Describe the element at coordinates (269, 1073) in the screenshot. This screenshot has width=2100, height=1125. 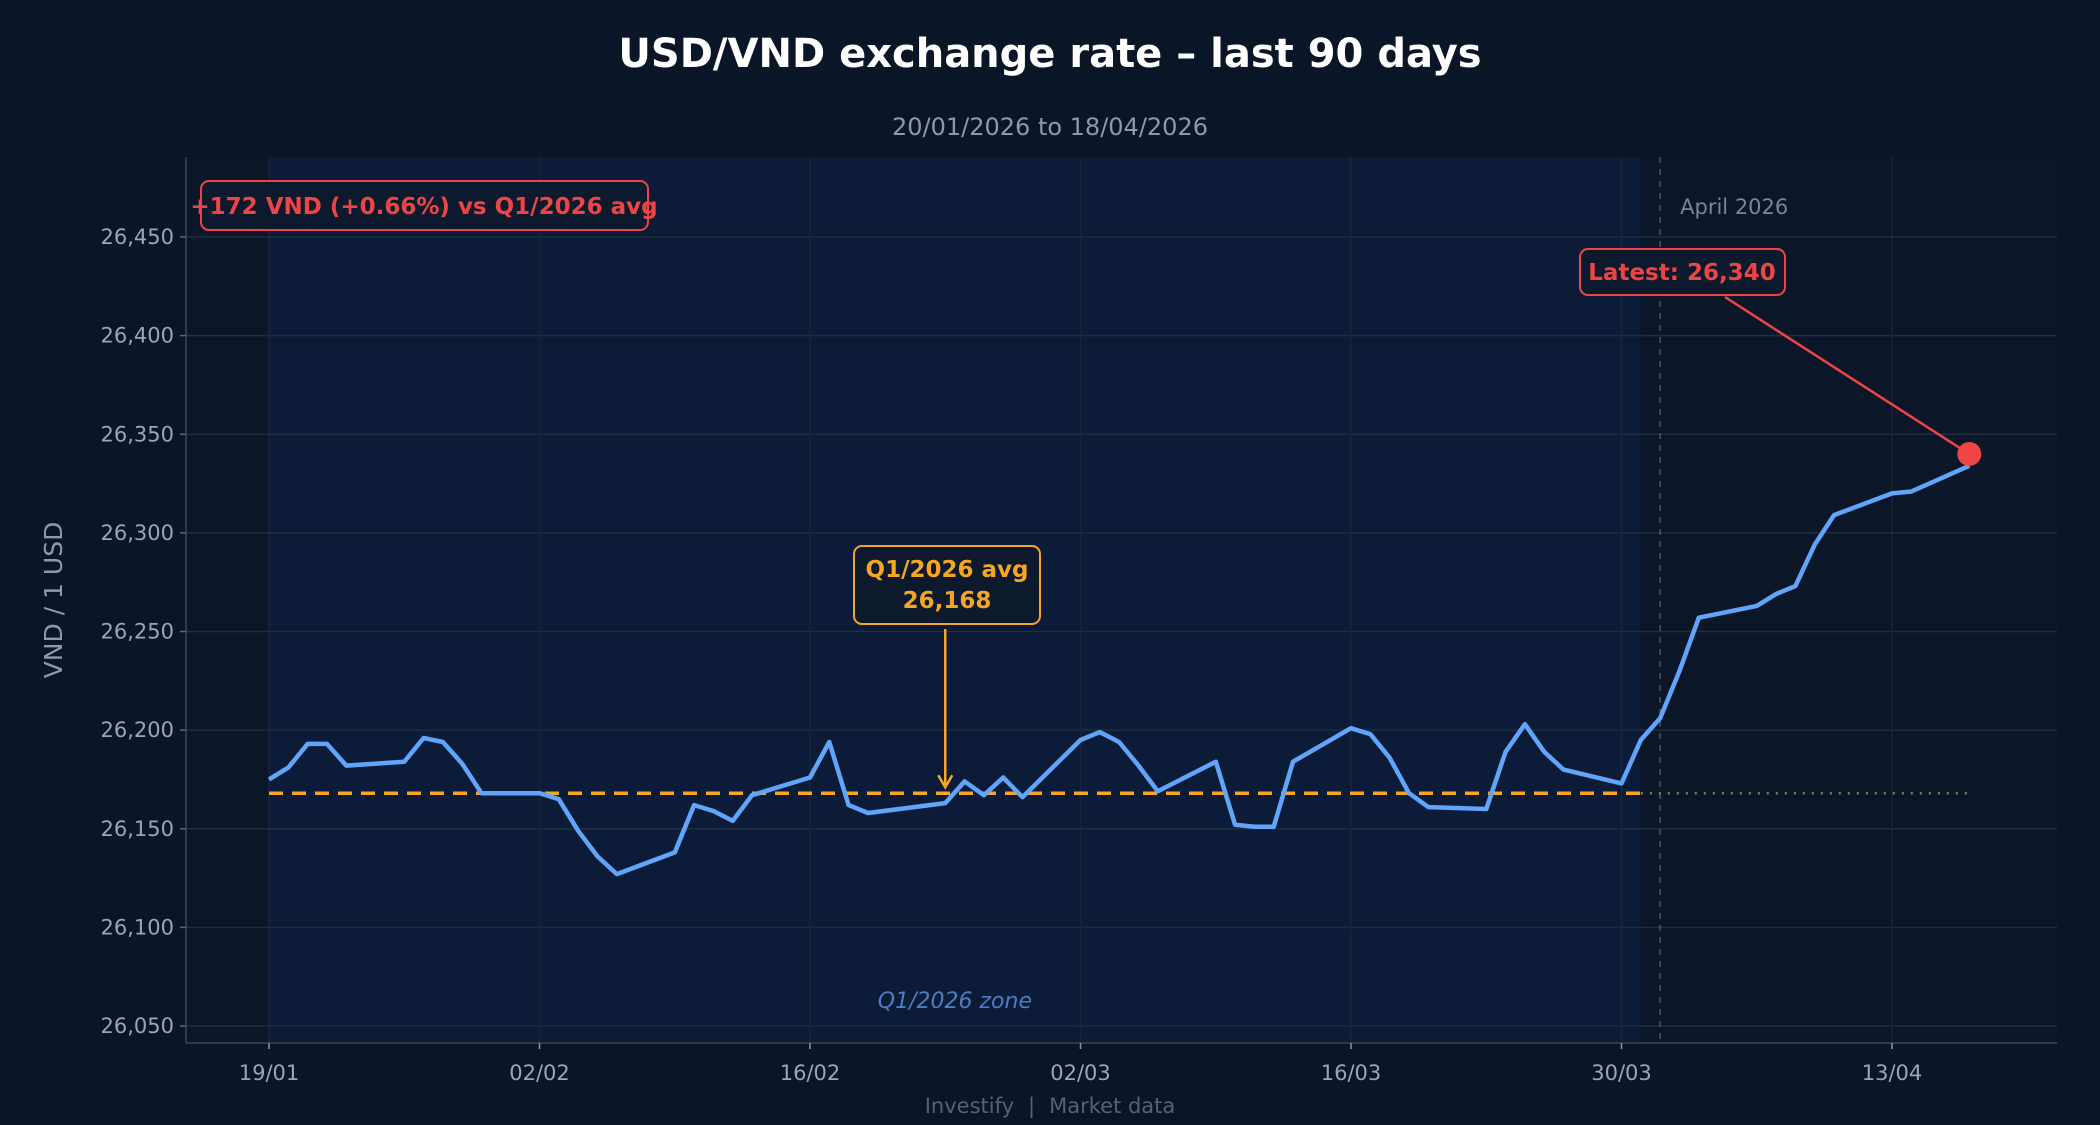
I see `x-tick-label: 19/01` at that location.